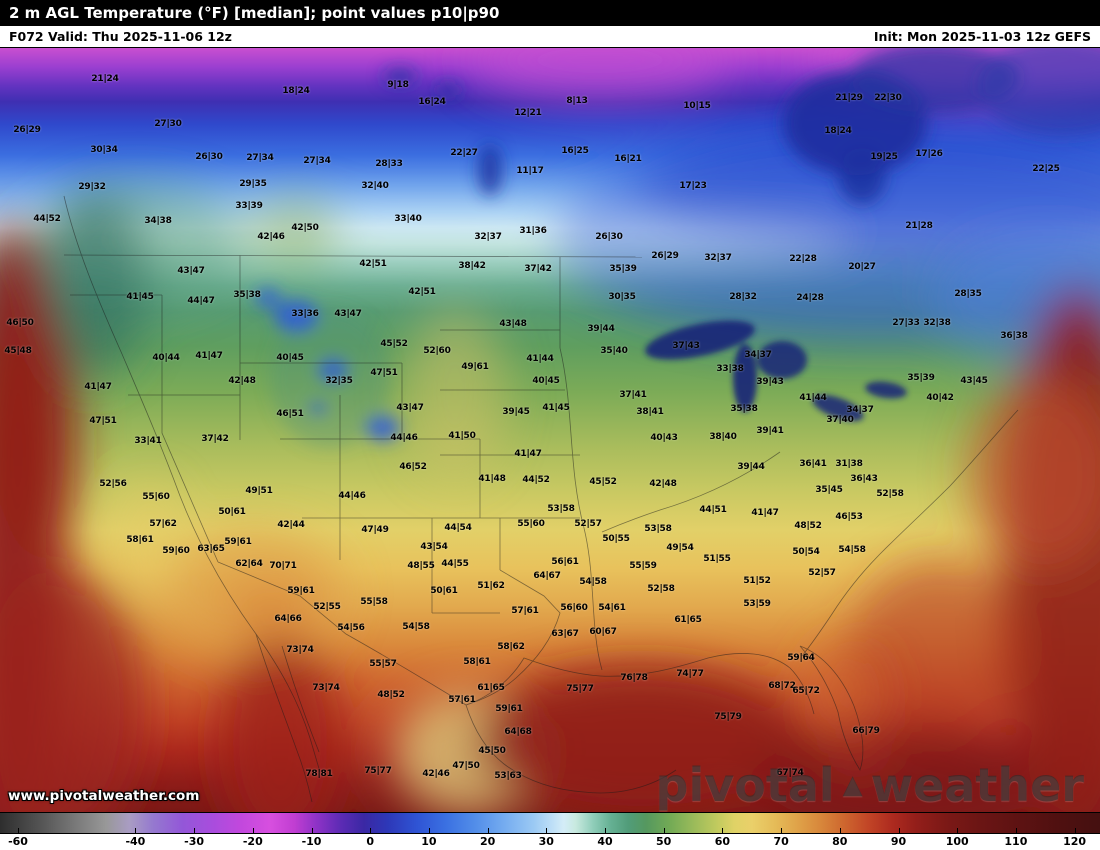 This screenshot has height=850, width=1100. I want to click on point-value: 49|54, so click(680, 548).